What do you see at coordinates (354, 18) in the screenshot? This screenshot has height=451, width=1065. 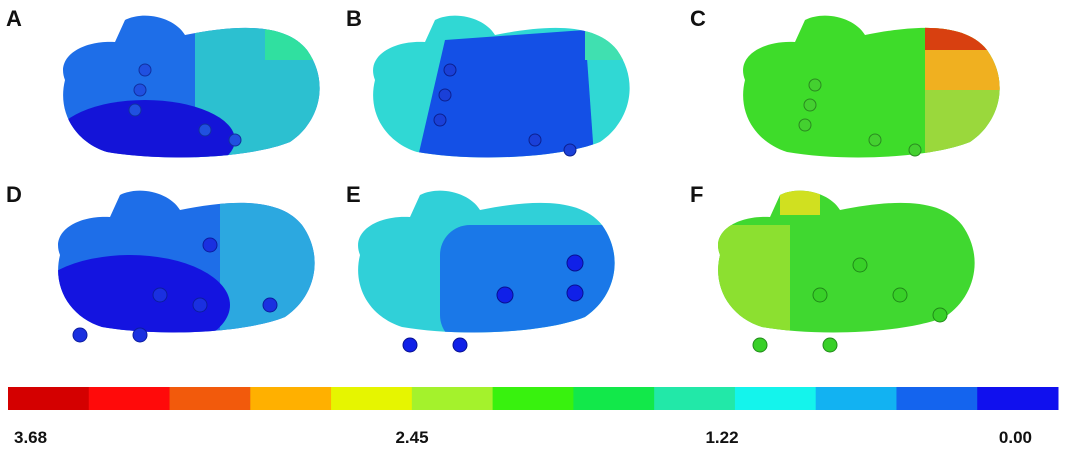 I see `panel-label: B` at bounding box center [354, 18].